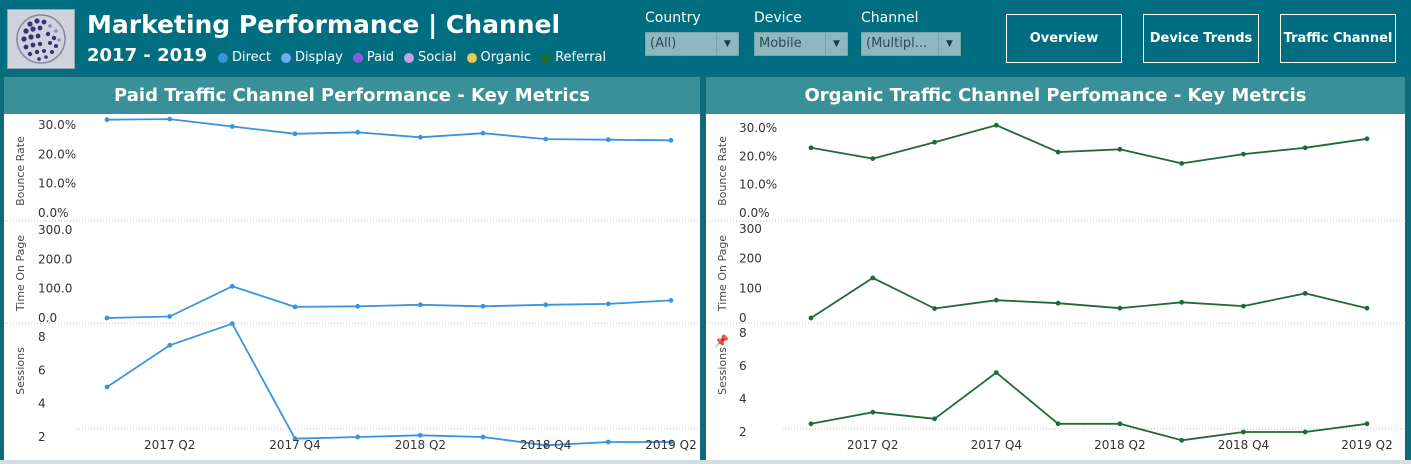 The image size is (1411, 464). Describe the element at coordinates (1366, 445) in the screenshot. I see `x-tick-label: 2019 Q2` at that location.